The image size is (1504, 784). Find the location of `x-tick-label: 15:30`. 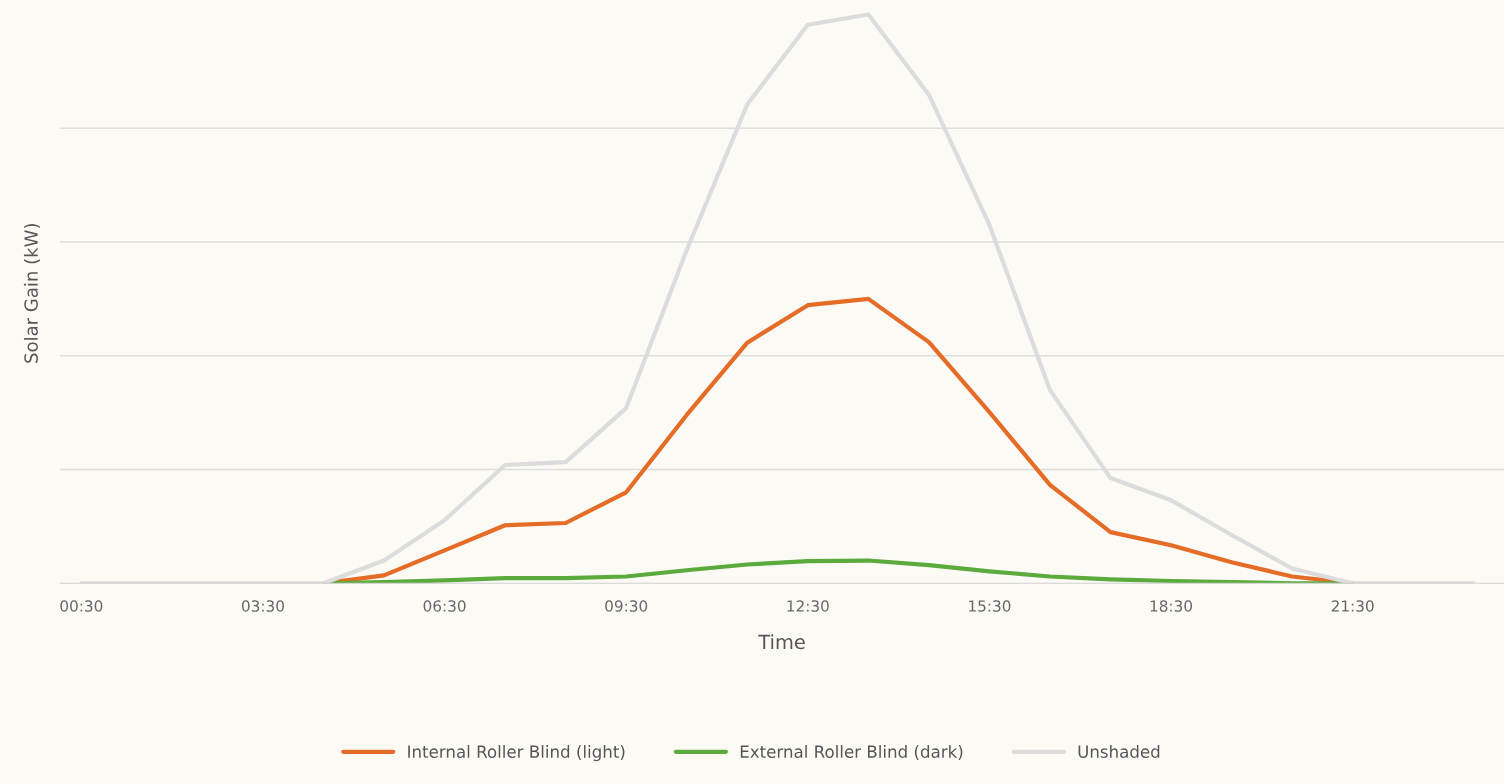

x-tick-label: 15:30 is located at coordinates (990, 606).